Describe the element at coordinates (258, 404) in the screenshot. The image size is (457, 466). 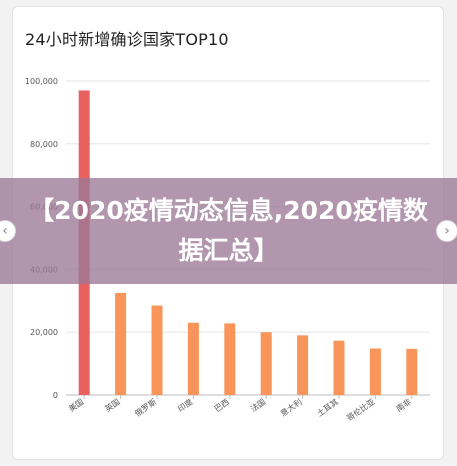
I see `x-tick-label: 法国` at that location.